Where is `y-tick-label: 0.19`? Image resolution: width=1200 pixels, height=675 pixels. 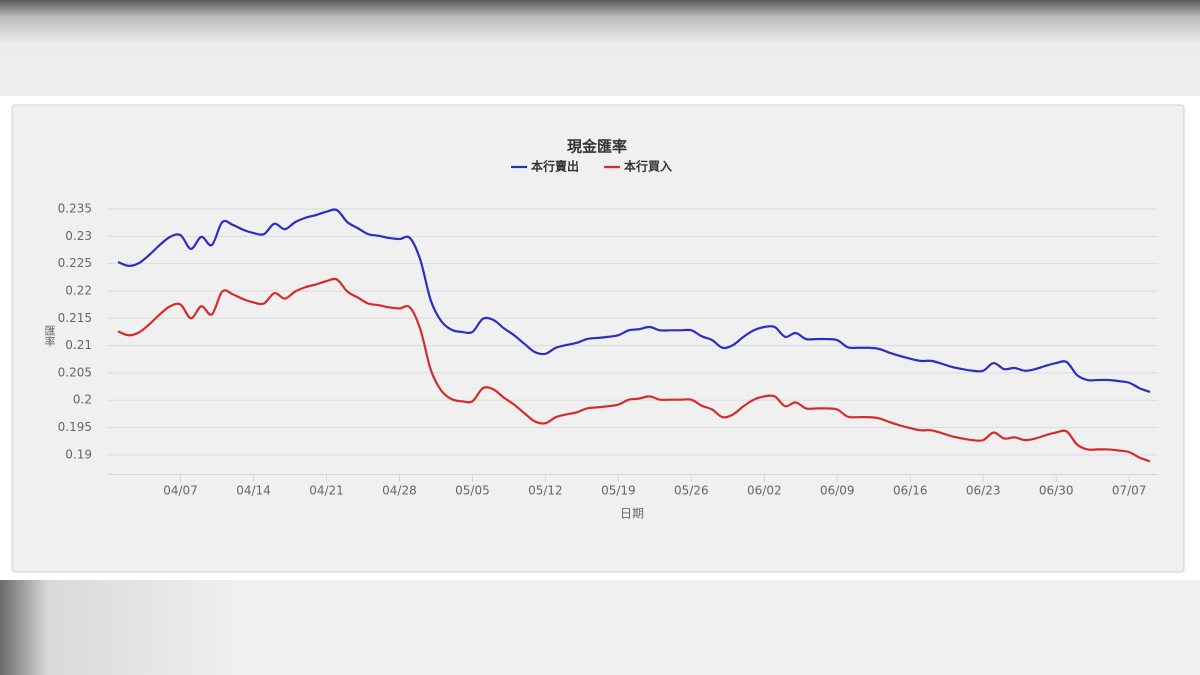 y-tick-label: 0.19 is located at coordinates (78, 454).